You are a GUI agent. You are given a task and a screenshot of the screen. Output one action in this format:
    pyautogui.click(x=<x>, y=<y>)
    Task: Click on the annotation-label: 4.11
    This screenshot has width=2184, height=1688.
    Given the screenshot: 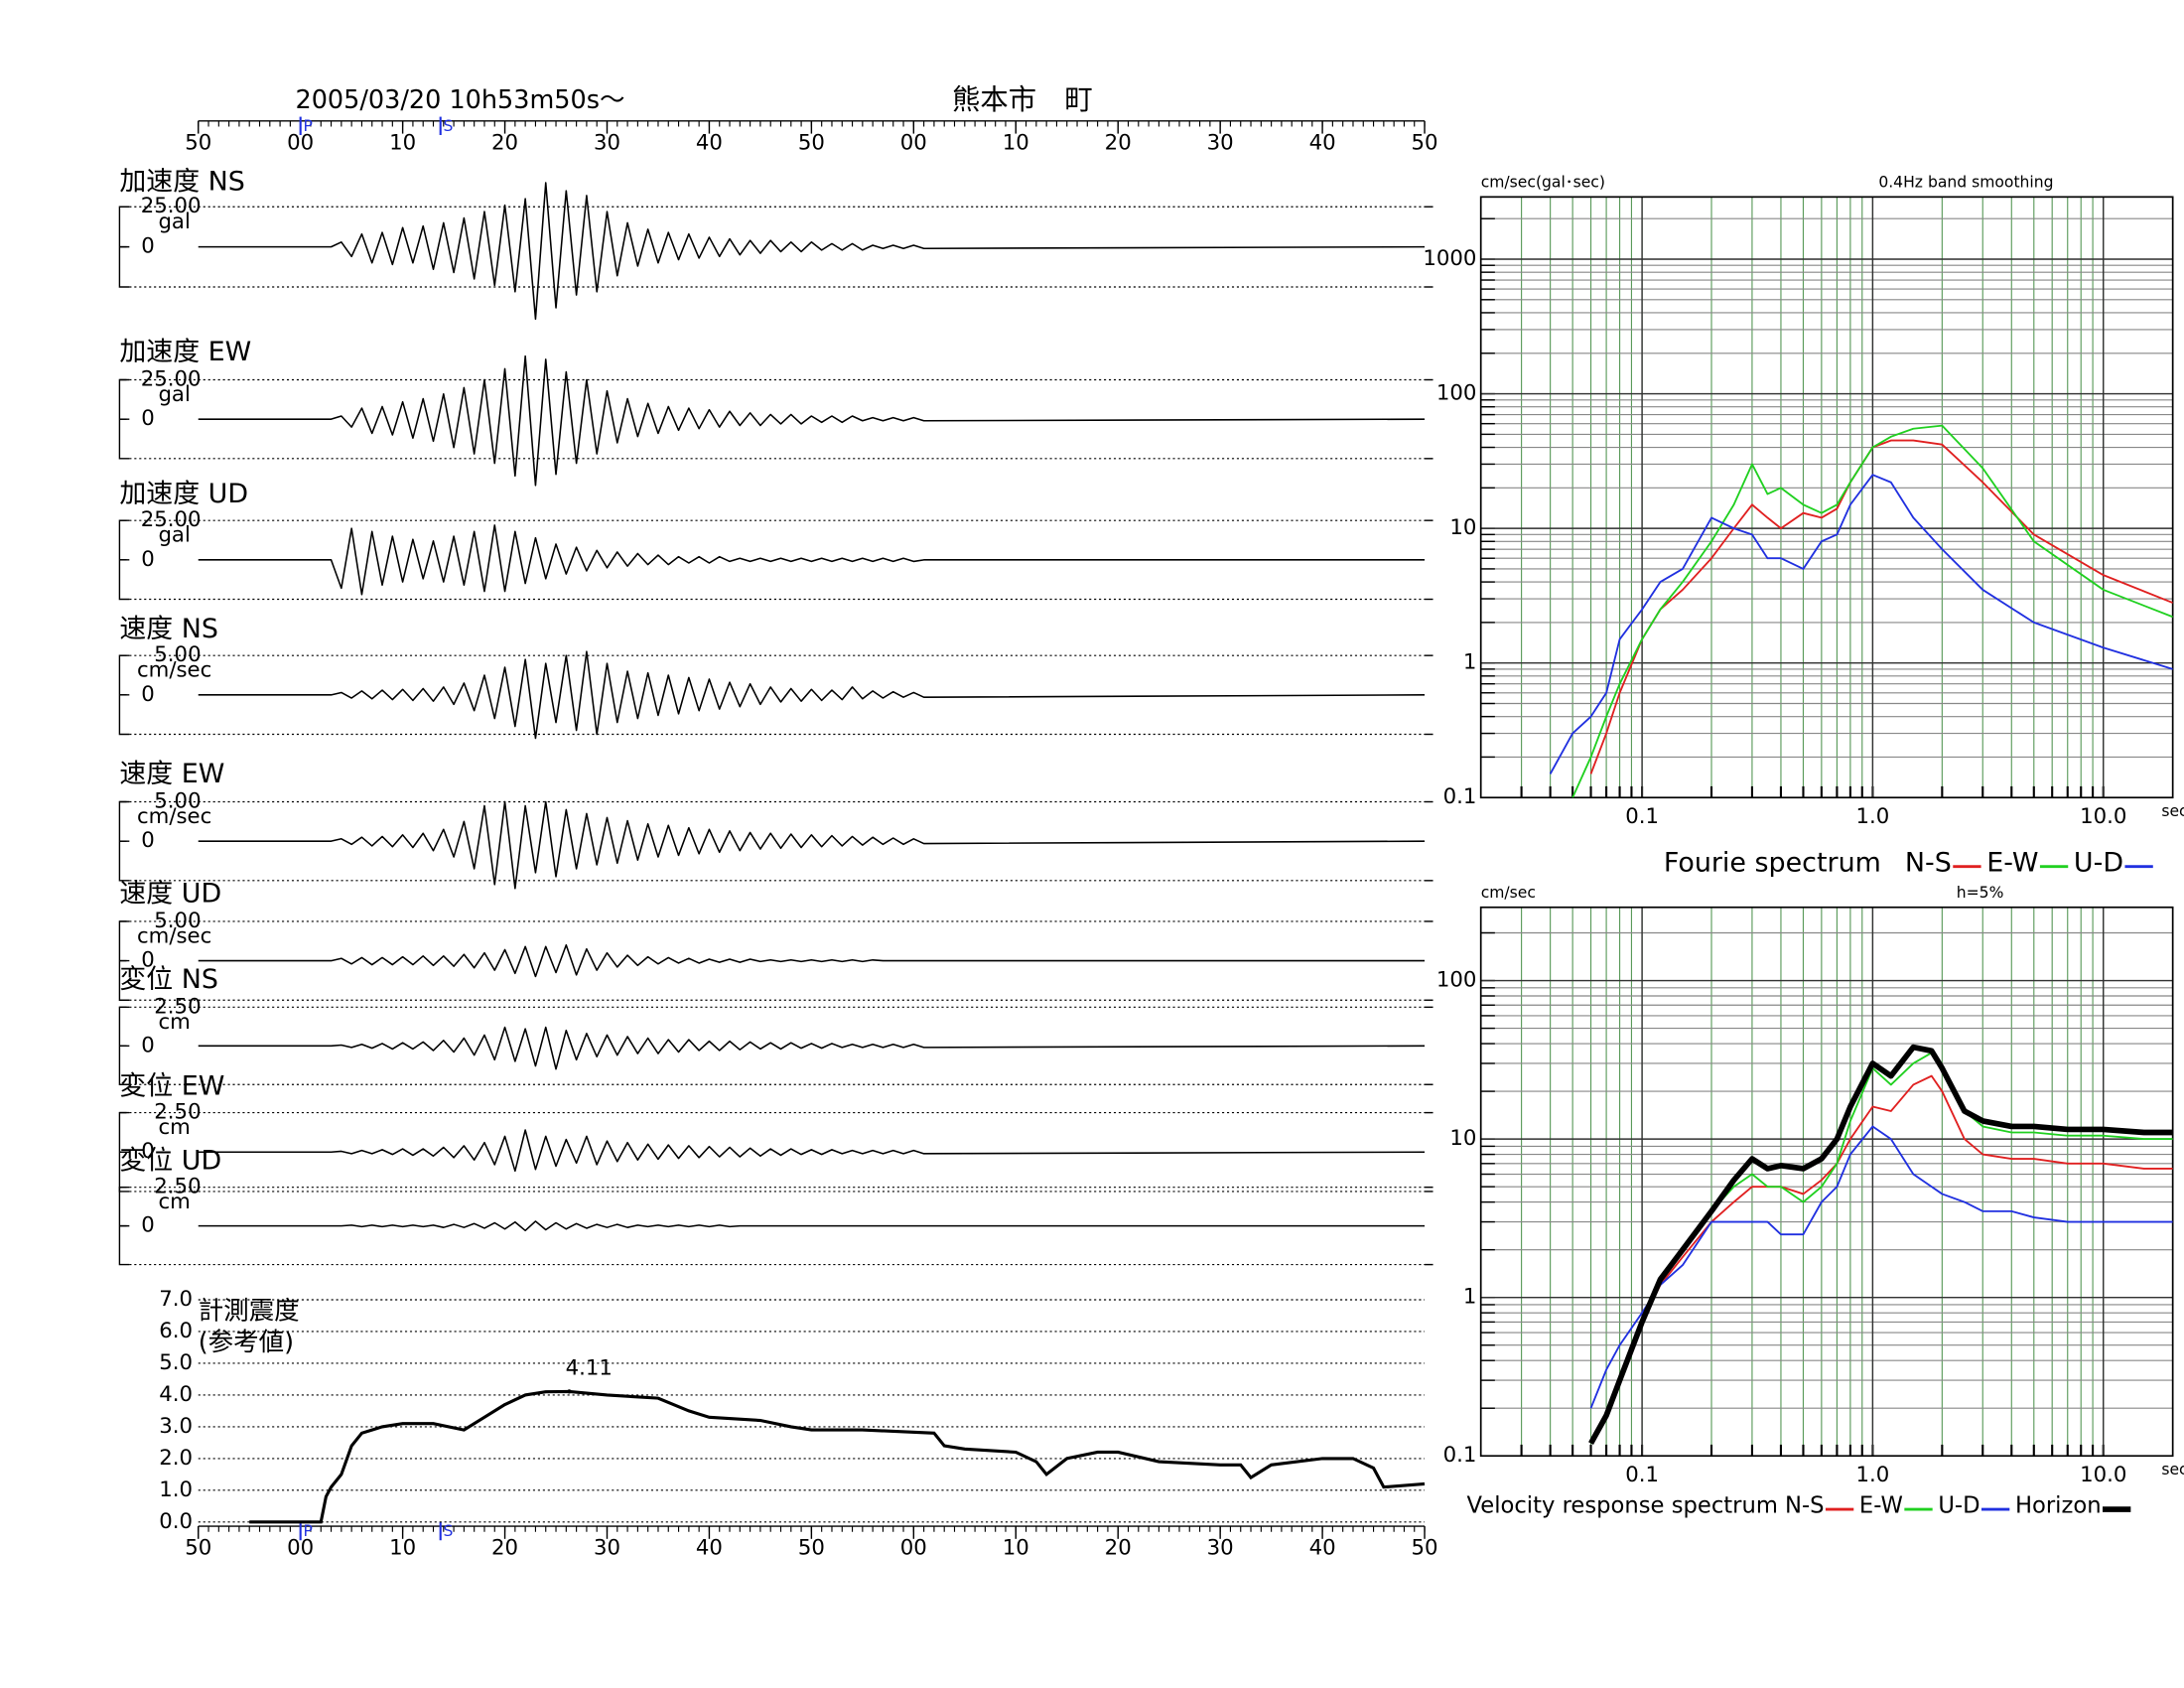 What is the action you would take?
    pyautogui.click(x=589, y=1368)
    